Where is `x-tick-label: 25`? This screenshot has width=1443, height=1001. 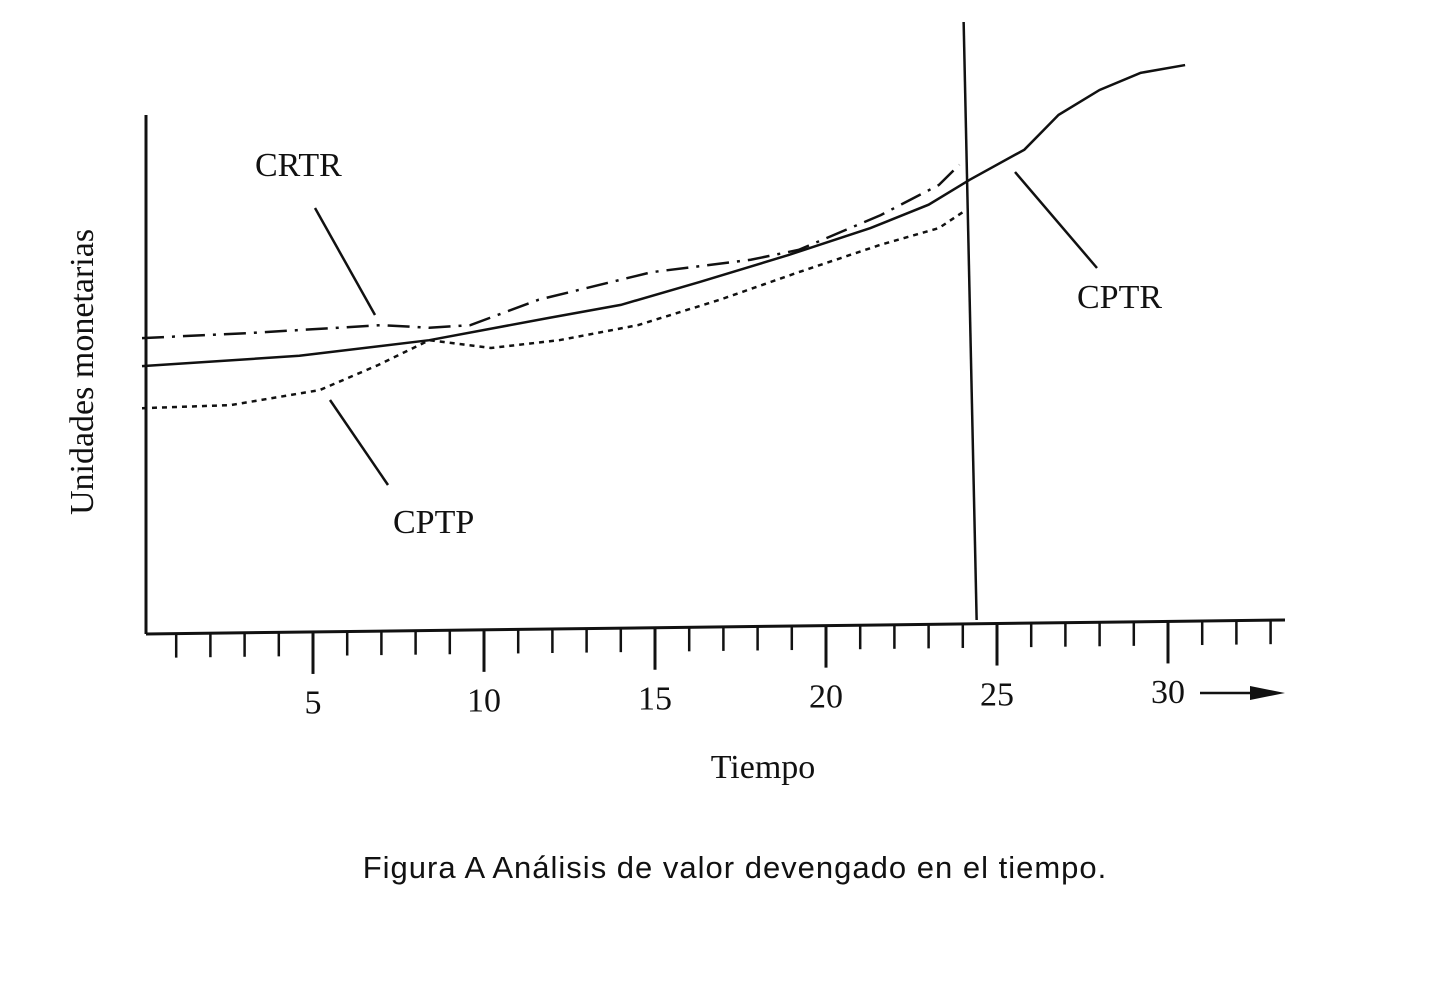 x-tick-label: 25 is located at coordinates (997, 694).